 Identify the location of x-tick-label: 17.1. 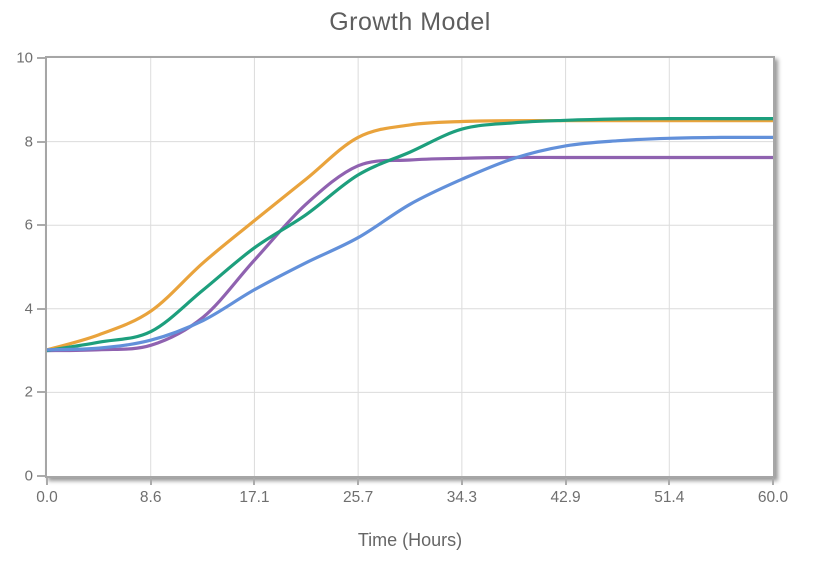
(254, 497).